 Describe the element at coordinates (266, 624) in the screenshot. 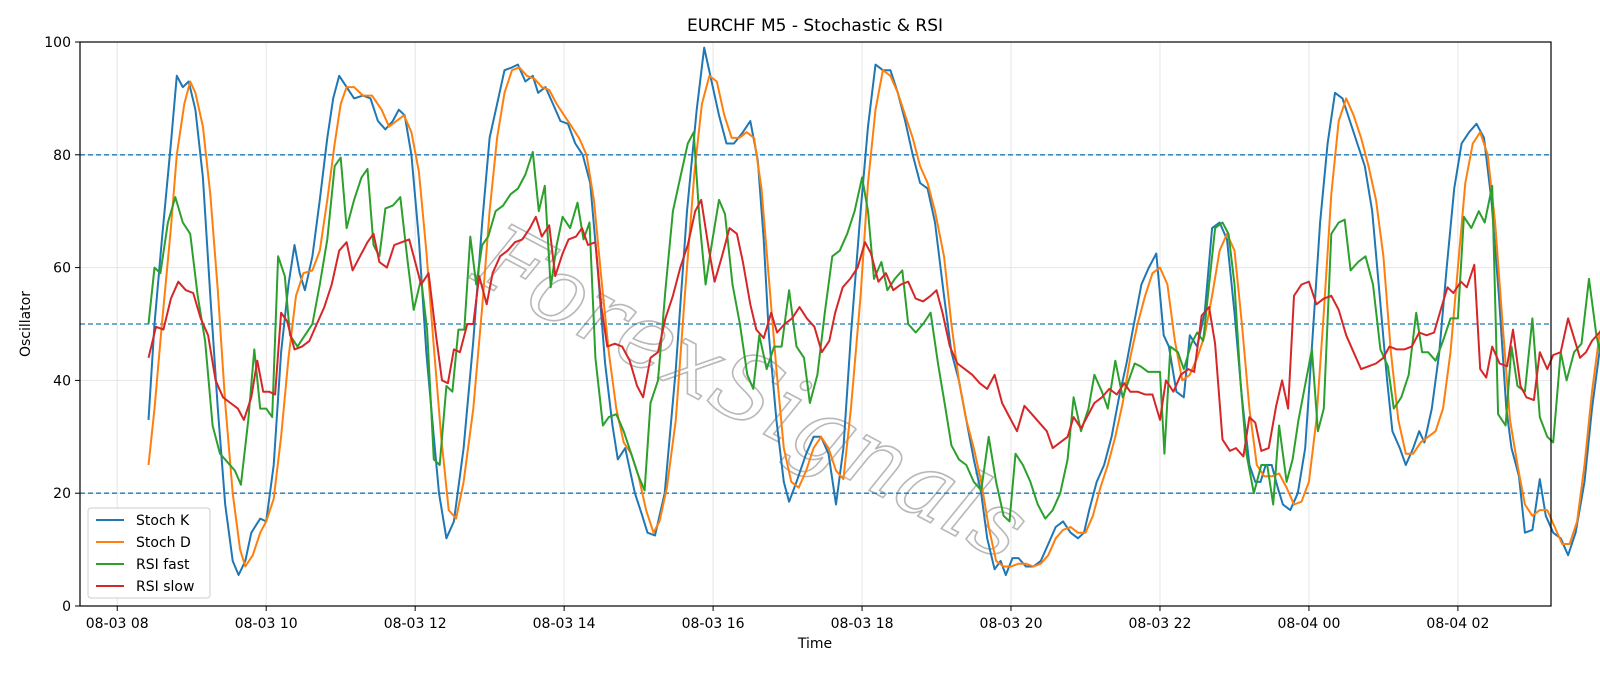

I see `x-tick-label-1: 08-03 10` at that location.